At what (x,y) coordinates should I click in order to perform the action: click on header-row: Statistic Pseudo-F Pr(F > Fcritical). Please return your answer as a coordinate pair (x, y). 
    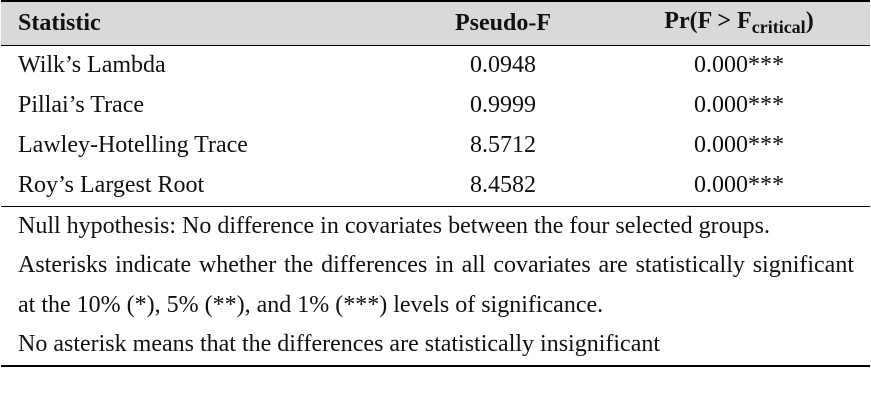
    Looking at the image, I should click on (435, 23).